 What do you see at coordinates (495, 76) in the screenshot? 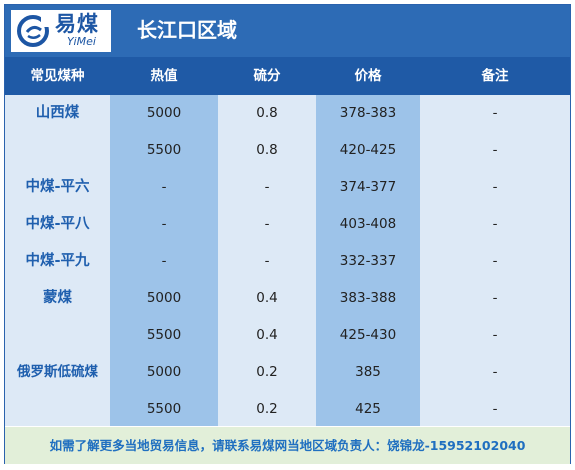
I see `header-note: 备注` at bounding box center [495, 76].